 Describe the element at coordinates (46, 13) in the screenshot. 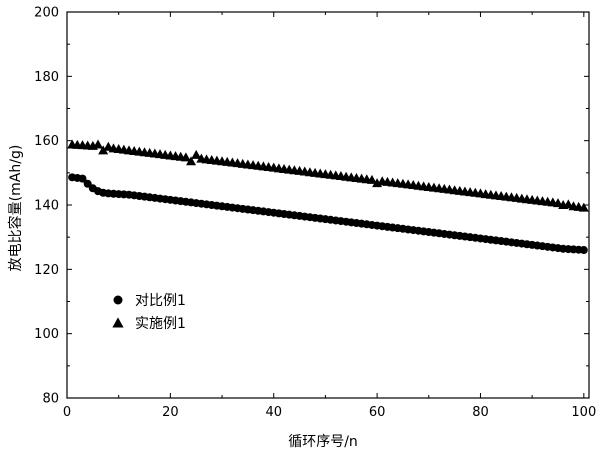

I see `y-tick-label: 200` at that location.